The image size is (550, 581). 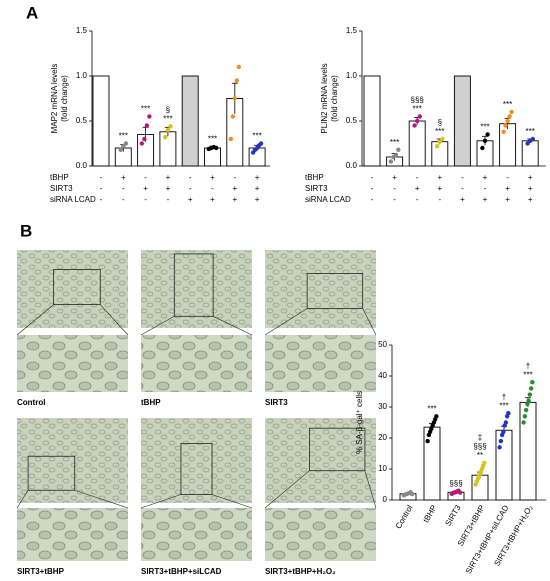 I want to click on x-tick-label: tBHP, so click(x=429, y=514).